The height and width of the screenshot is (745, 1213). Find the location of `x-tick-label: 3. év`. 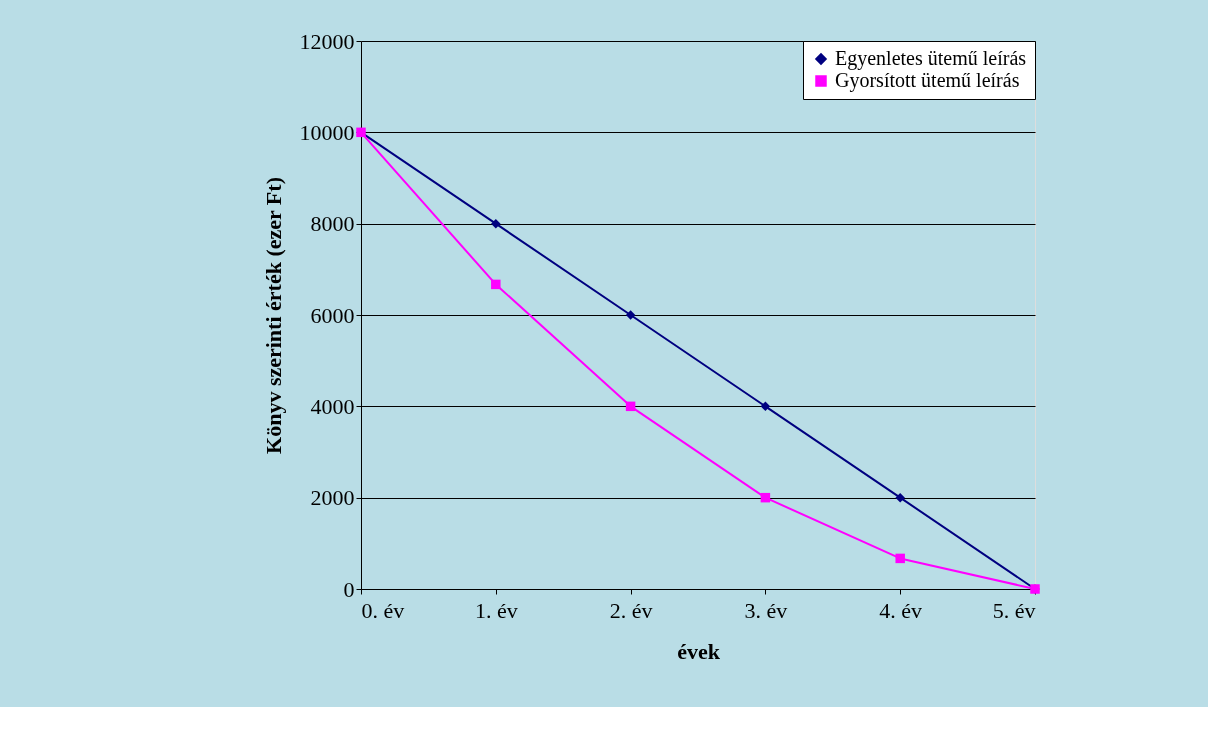

x-tick-label: 3. év is located at coordinates (766, 610).